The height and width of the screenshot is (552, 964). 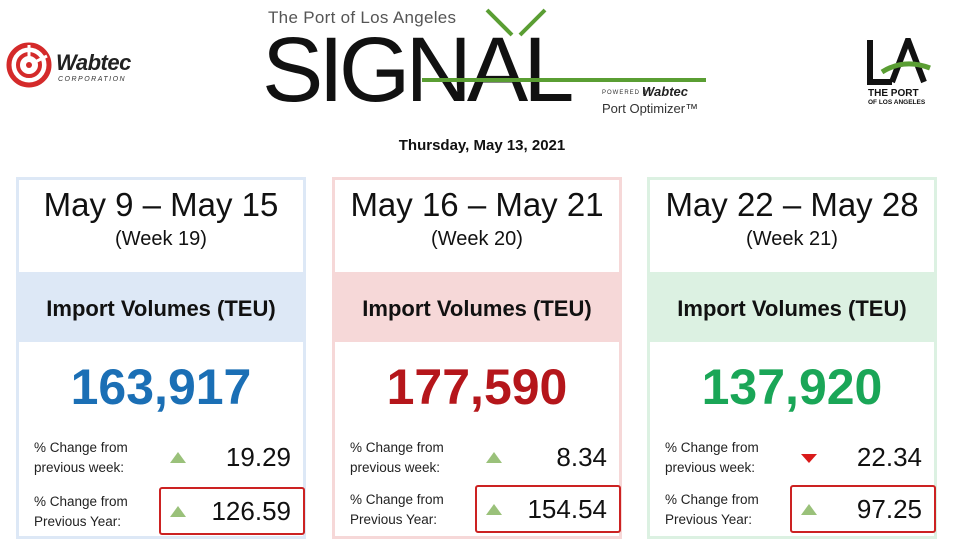 I want to click on week-change-value: 22.34, so click(x=889, y=457).